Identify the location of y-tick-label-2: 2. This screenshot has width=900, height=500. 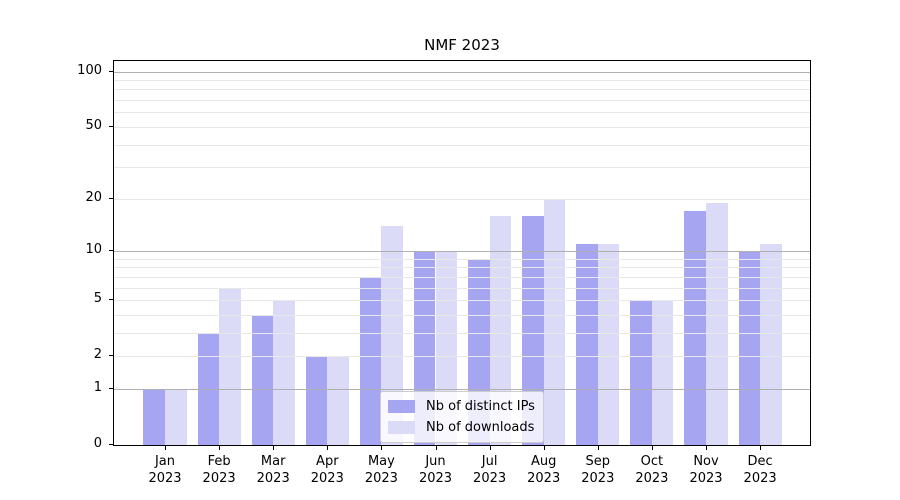
(97, 355).